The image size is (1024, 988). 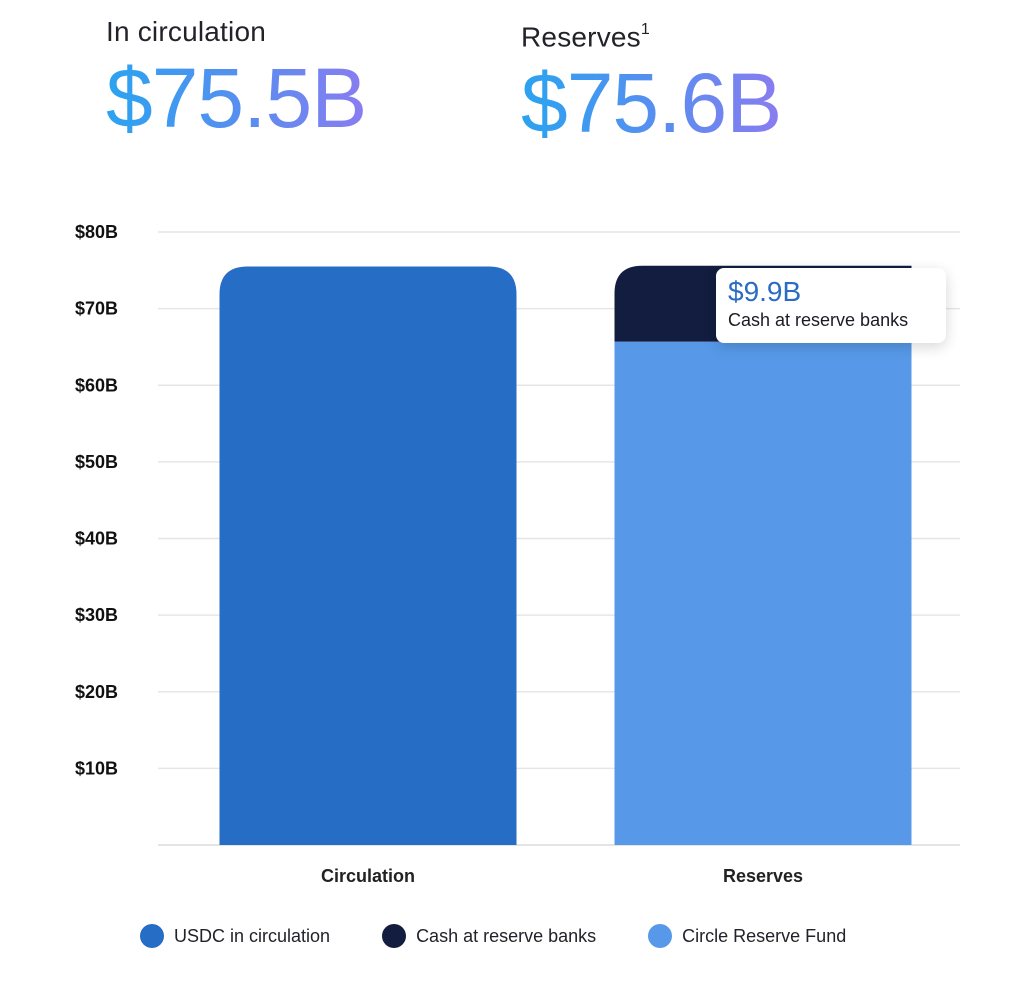 What do you see at coordinates (394, 936) in the screenshot?
I see `legend-swatch-cash` at bounding box center [394, 936].